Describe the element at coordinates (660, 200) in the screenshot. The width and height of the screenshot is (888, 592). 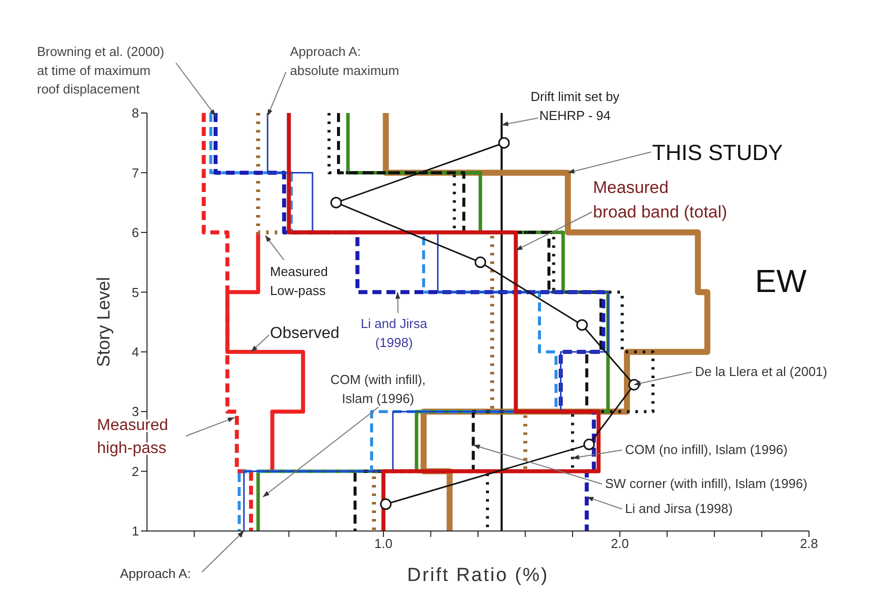
I see `annotation: Measured broad band (total)` at that location.